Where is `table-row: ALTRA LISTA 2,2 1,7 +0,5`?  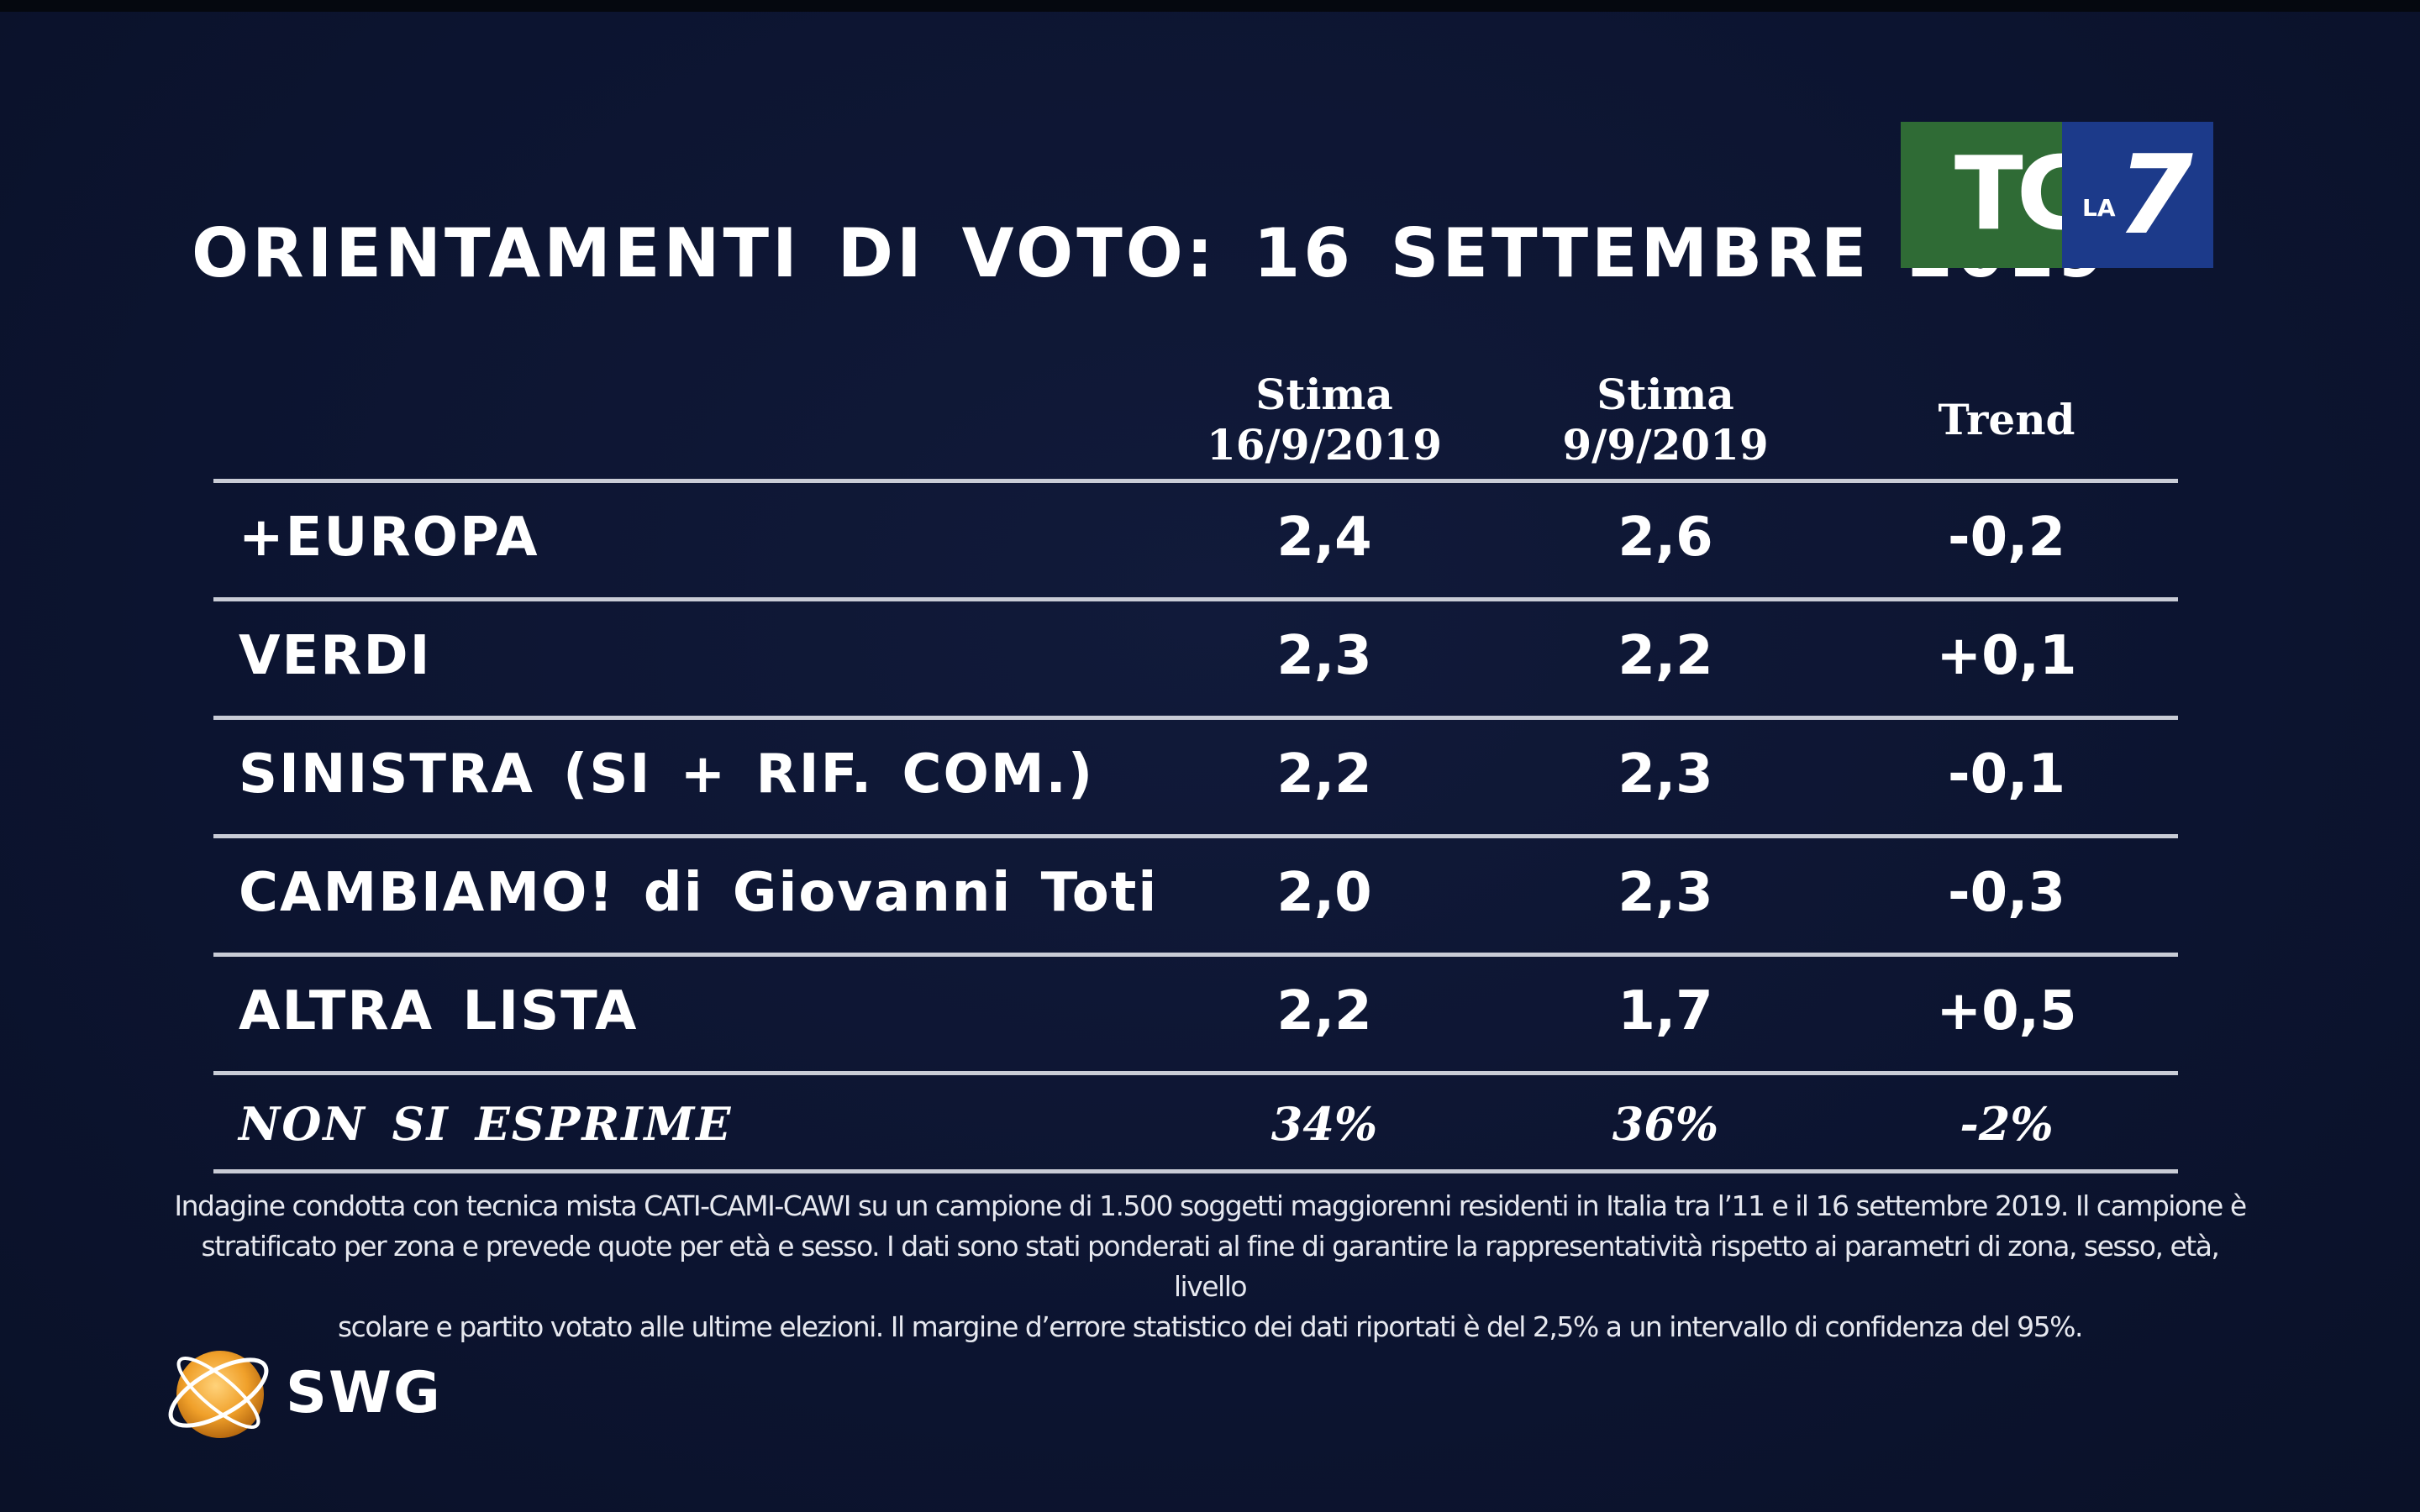
table-row: ALTRA LISTA 2,2 1,7 +0,5 is located at coordinates (1195, 1014).